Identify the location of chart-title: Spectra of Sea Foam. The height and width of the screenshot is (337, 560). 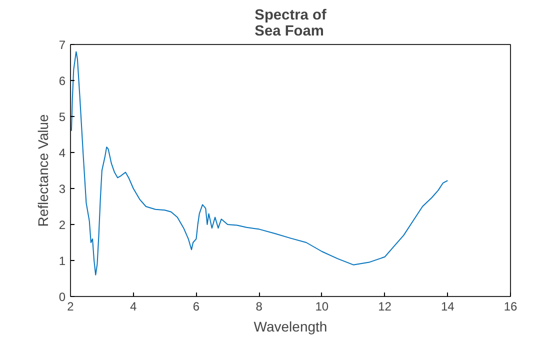
(290, 24).